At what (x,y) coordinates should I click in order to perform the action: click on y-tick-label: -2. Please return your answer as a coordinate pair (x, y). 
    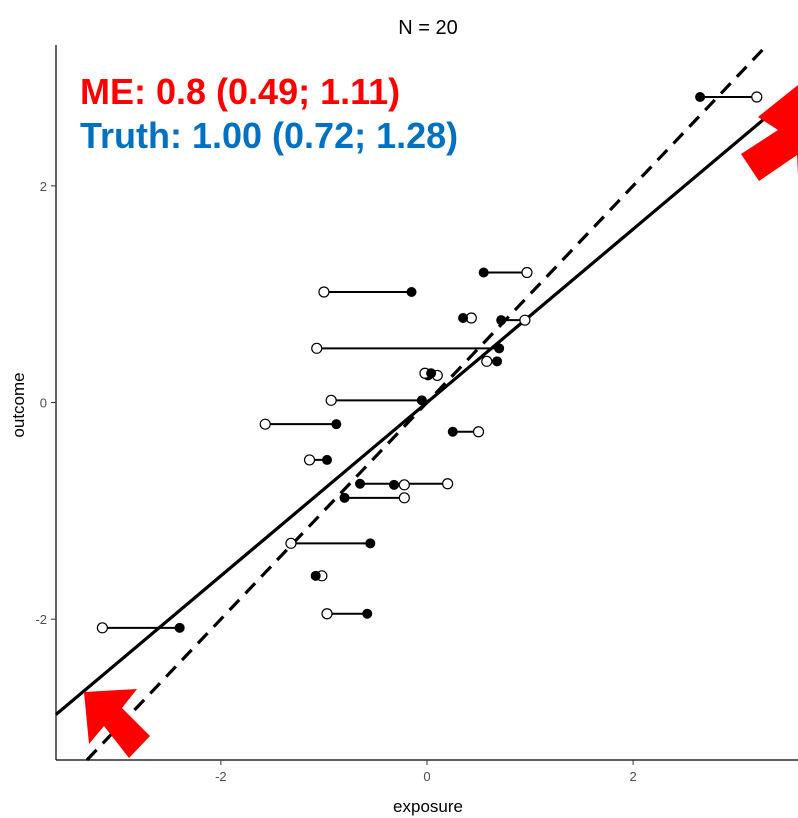
    Looking at the image, I should click on (41, 619).